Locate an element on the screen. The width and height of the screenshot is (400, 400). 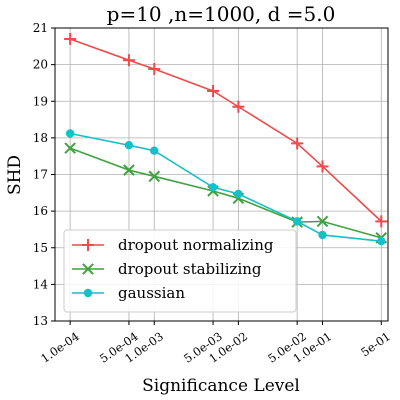
y-tick-label: 16 is located at coordinates (40, 211).